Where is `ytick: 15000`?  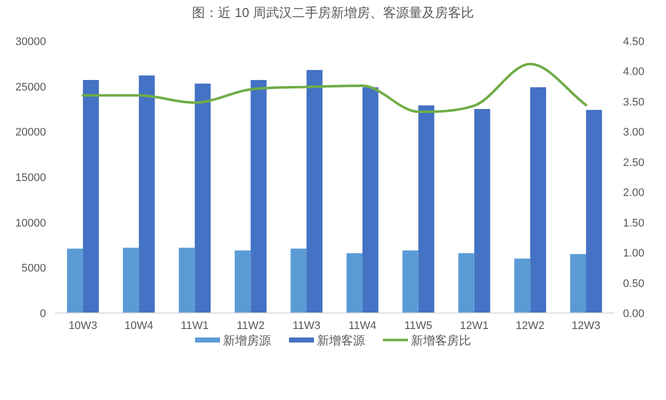
ytick: 15000 is located at coordinates (30, 178).